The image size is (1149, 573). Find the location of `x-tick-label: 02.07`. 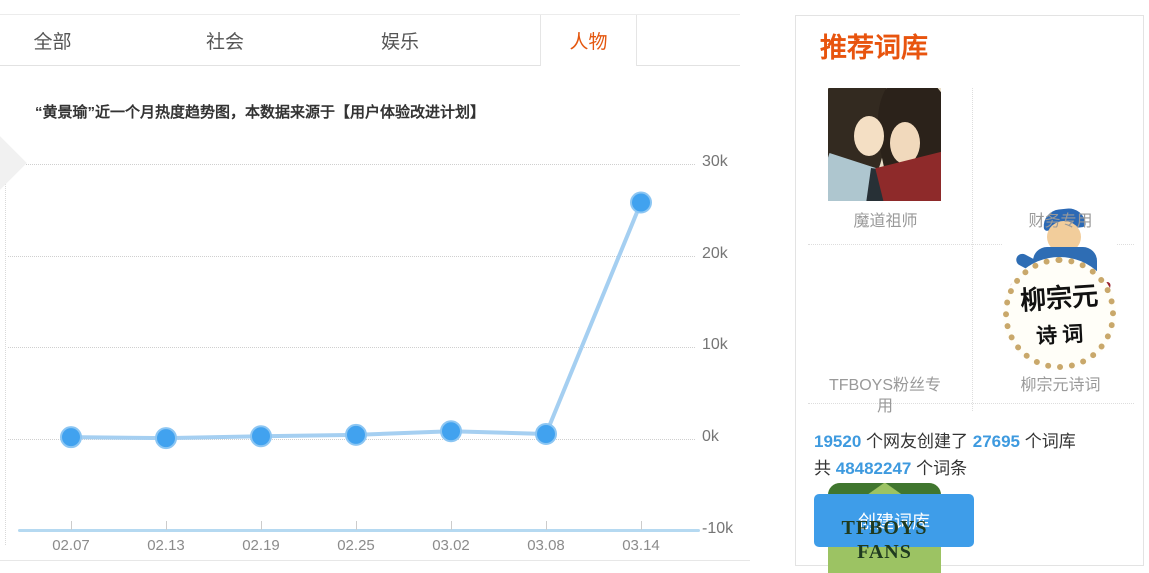

x-tick-label: 02.07 is located at coordinates (71, 545).